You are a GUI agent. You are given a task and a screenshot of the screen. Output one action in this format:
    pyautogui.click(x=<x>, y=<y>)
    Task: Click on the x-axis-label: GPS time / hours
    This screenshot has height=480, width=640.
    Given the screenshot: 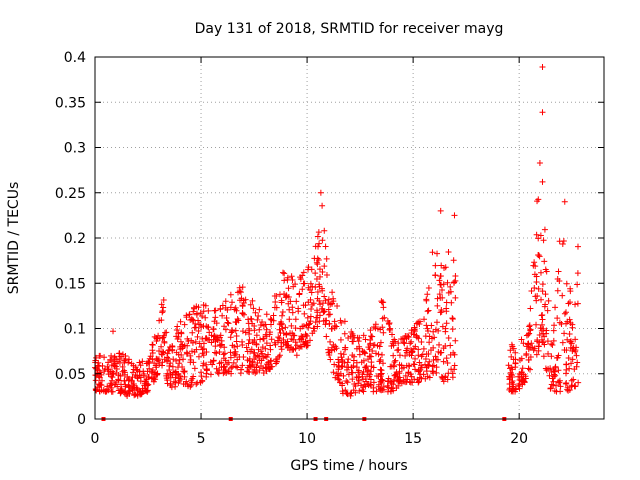 What is the action you would take?
    pyautogui.click(x=348, y=466)
    